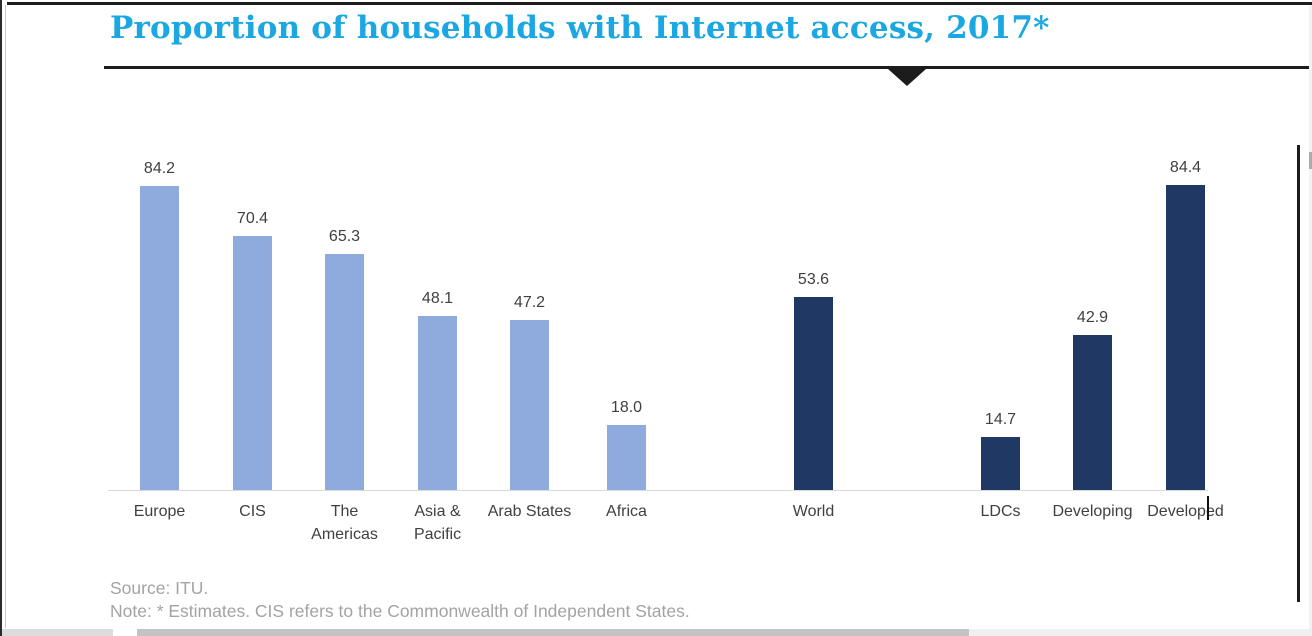 The height and width of the screenshot is (636, 1312). Describe the element at coordinates (1185, 167) in the screenshot. I see `value-label-developed: 84.4` at that location.